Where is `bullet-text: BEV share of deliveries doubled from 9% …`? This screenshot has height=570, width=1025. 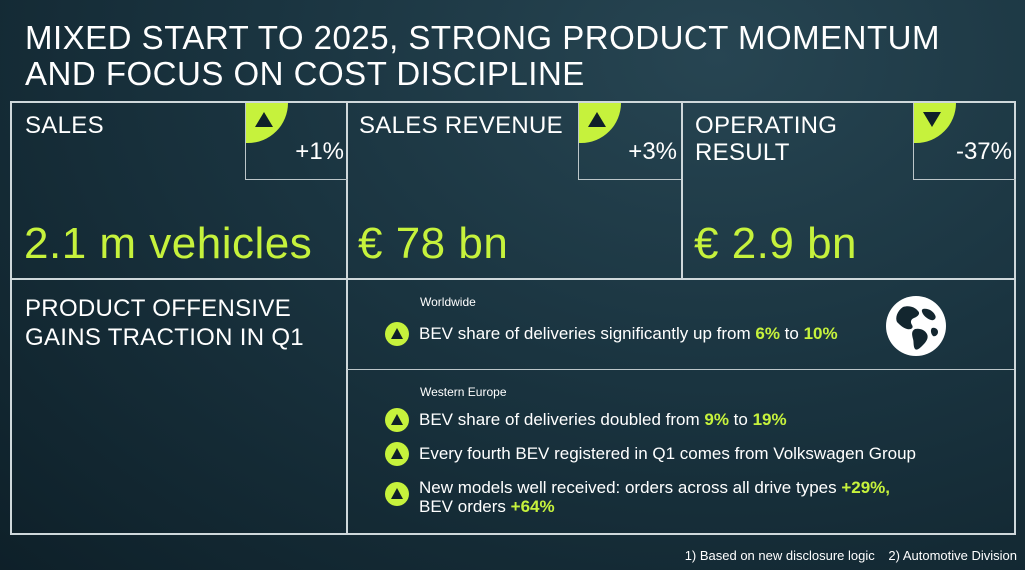
bullet-text: BEV share of deliveries doubled from 9% … is located at coordinates (603, 419).